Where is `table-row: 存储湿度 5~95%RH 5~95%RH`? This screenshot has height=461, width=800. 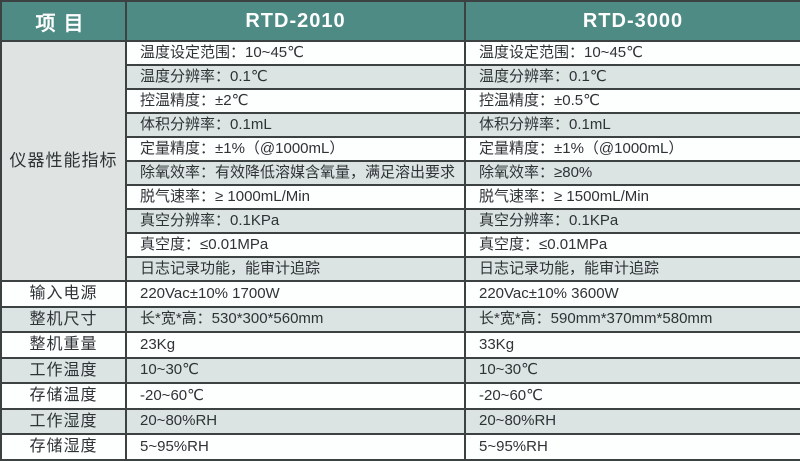 table-row: 存储湿度 5~95%RH 5~95%RH is located at coordinates (400, 447).